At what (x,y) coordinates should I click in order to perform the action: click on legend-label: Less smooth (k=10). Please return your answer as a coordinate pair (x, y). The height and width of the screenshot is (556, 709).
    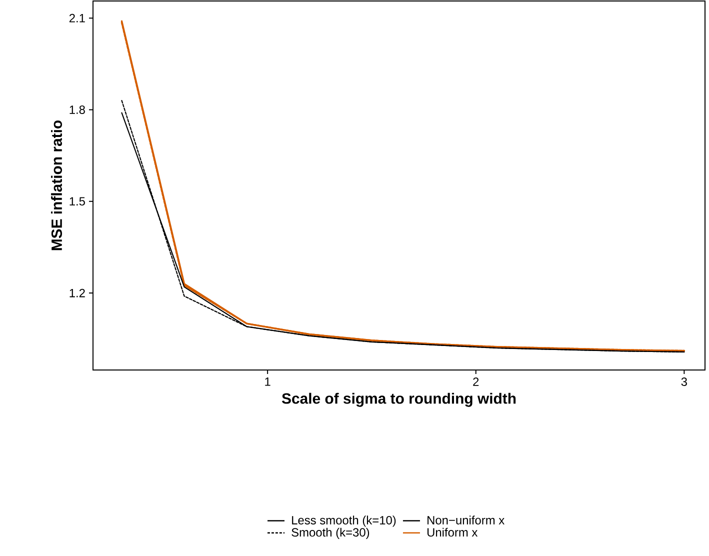
    Looking at the image, I should click on (344, 521).